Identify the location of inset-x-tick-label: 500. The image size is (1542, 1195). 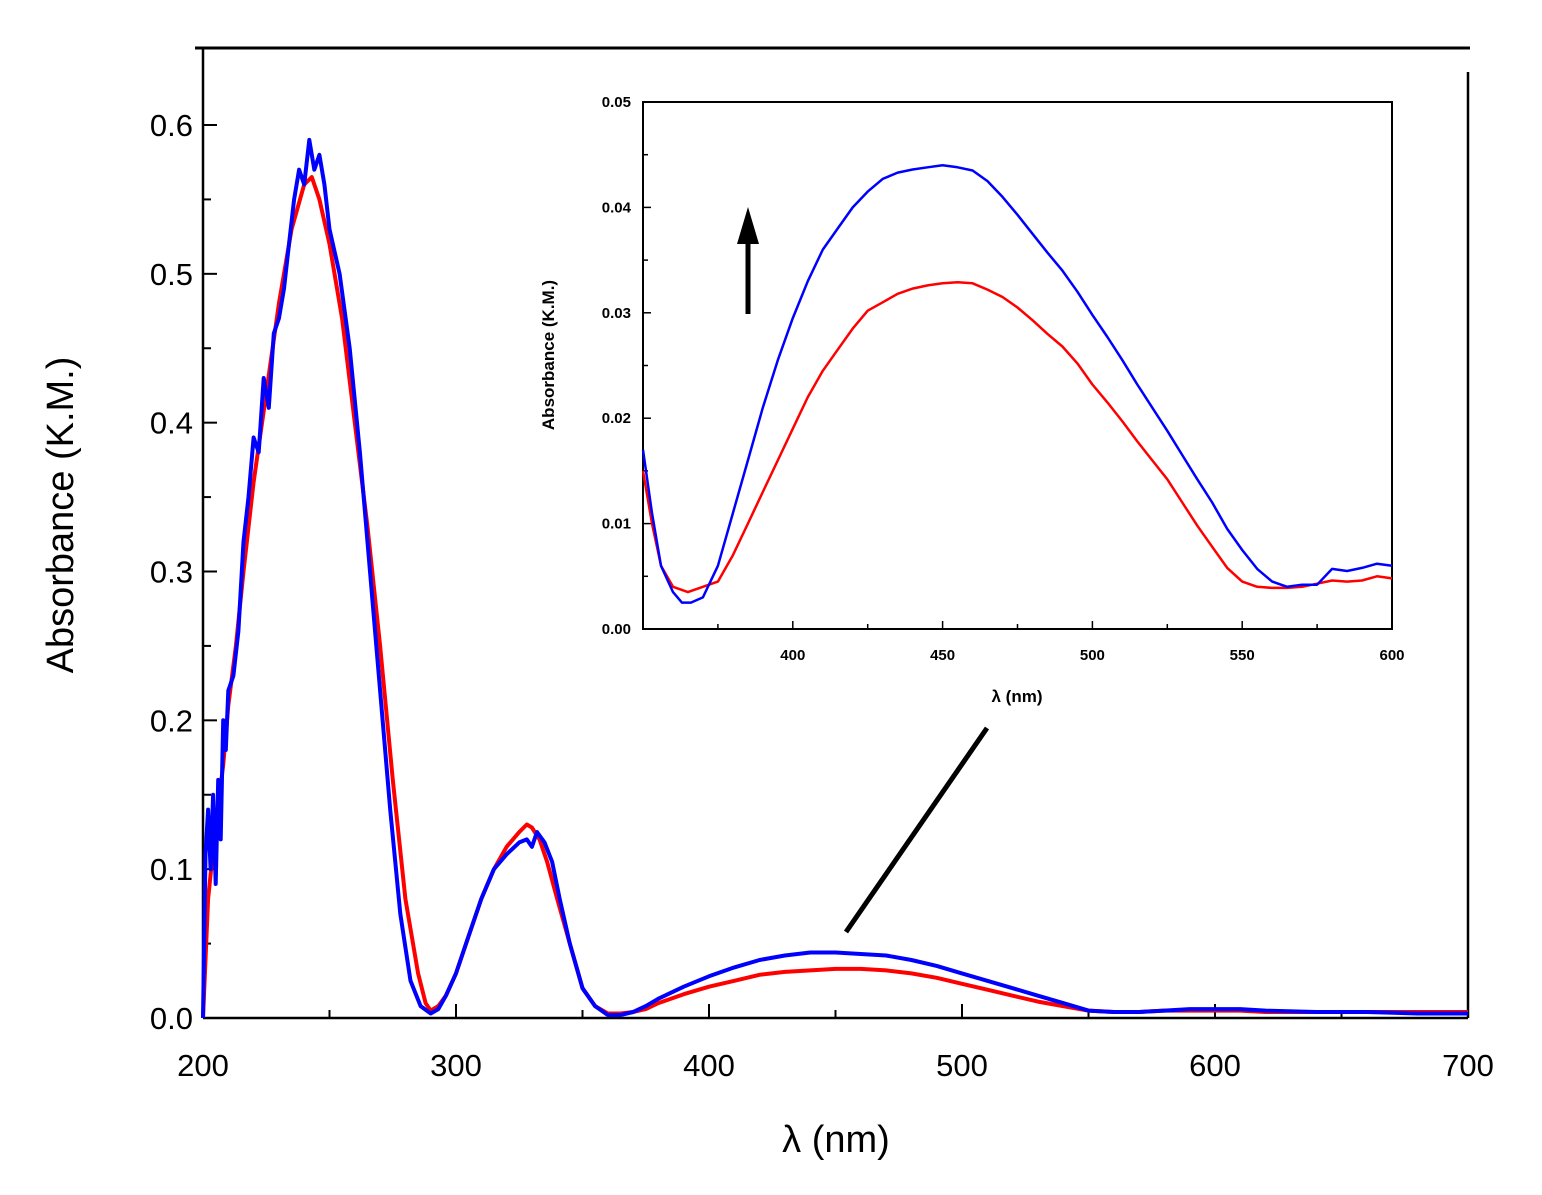
(1092, 655).